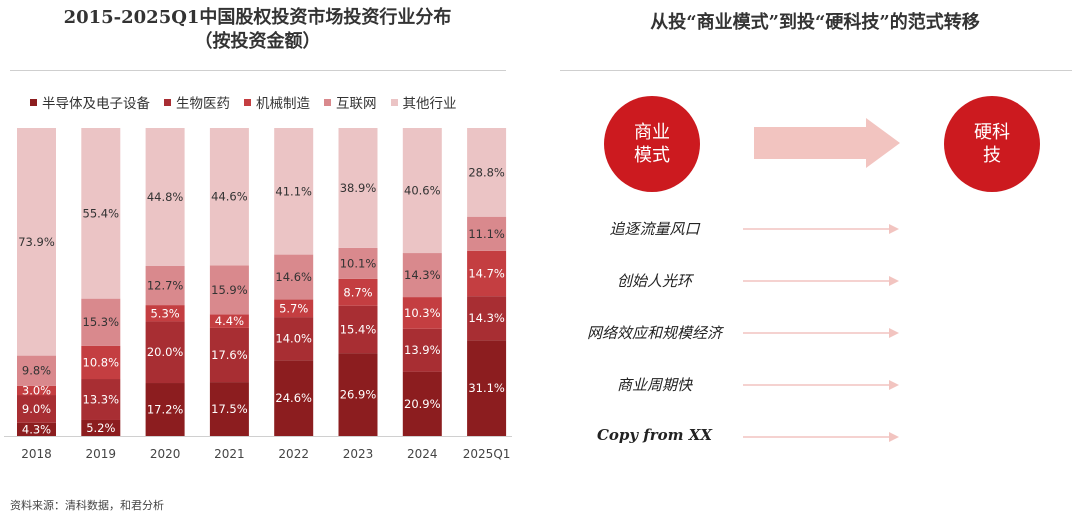  Describe the element at coordinates (101, 454) in the screenshot. I see `x-tick-label: 2019` at that location.